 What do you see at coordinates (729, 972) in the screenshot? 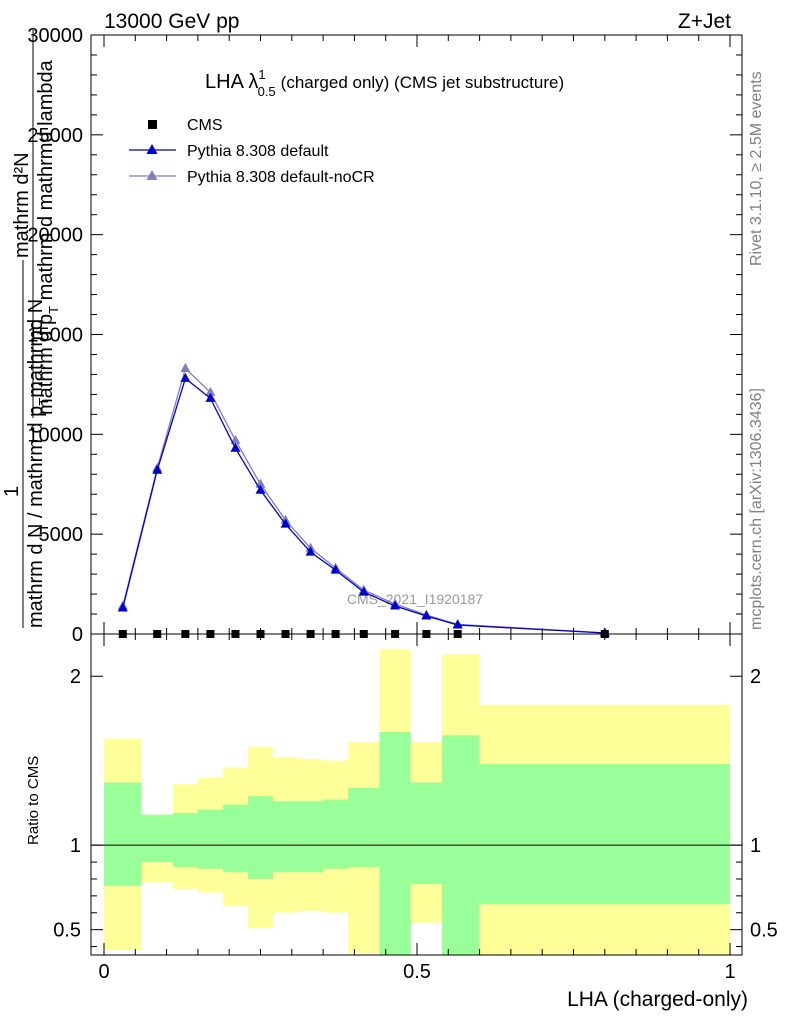
I see `xtick-label: 1` at bounding box center [729, 972].